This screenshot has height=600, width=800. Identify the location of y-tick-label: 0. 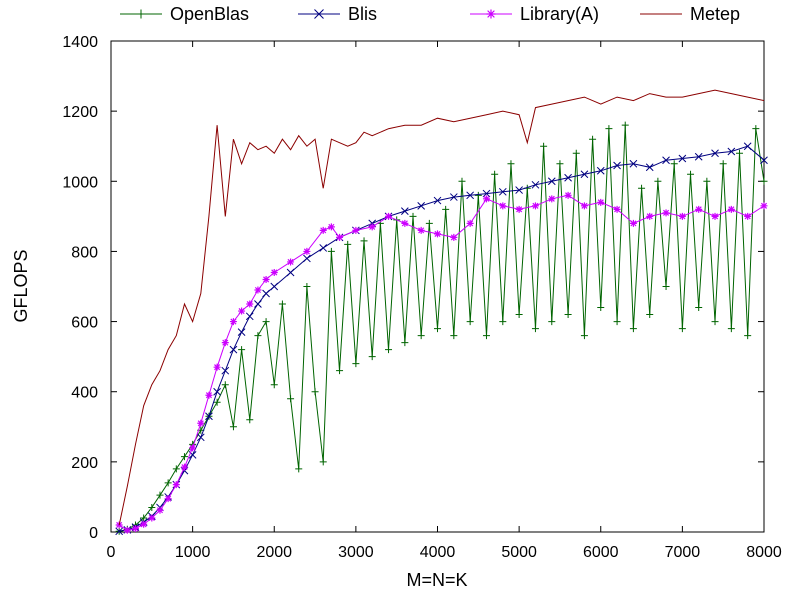
(93, 533).